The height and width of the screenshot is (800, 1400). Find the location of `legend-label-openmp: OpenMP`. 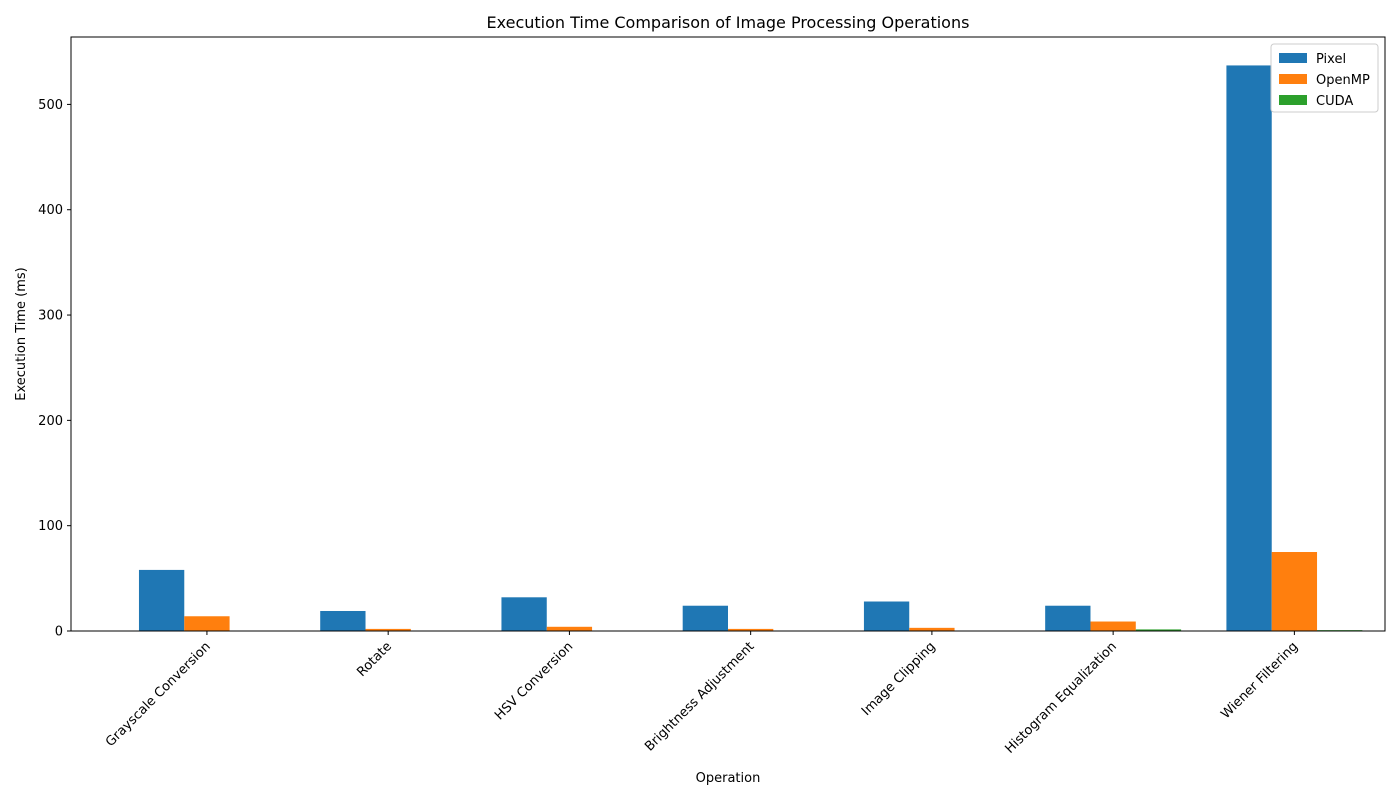

legend-label-openmp: OpenMP is located at coordinates (1343, 80).